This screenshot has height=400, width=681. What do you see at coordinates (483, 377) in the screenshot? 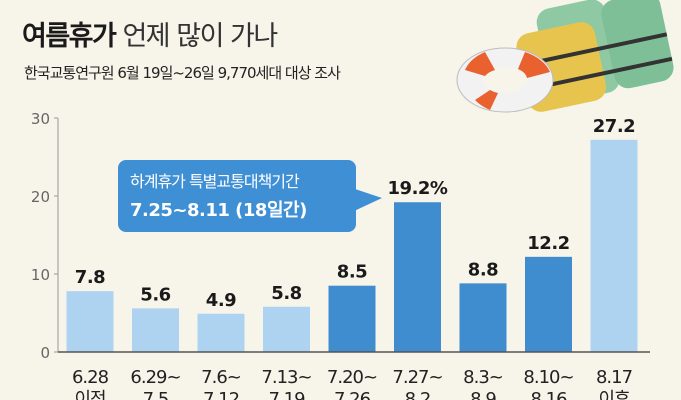
I see `x-tick-label: 8.3~` at bounding box center [483, 377].